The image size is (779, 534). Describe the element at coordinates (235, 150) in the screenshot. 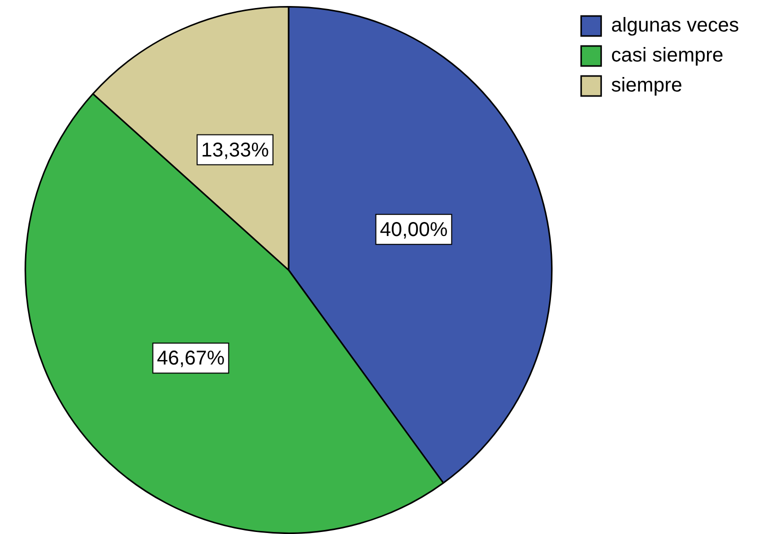

I see `data-label: 13,33%` at that location.